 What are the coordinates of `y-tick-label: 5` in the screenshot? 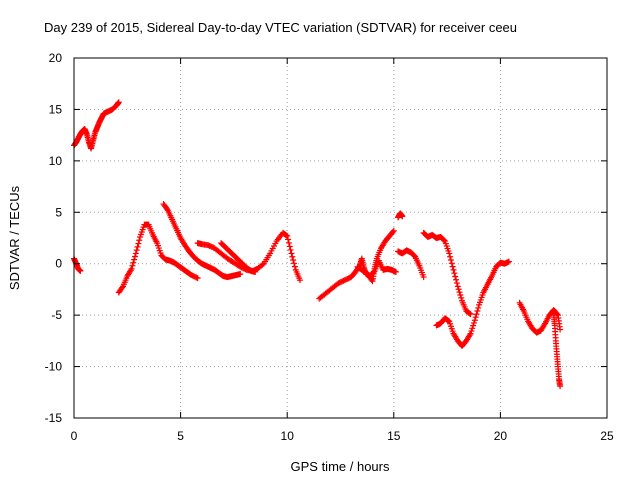 It's located at (58, 212).